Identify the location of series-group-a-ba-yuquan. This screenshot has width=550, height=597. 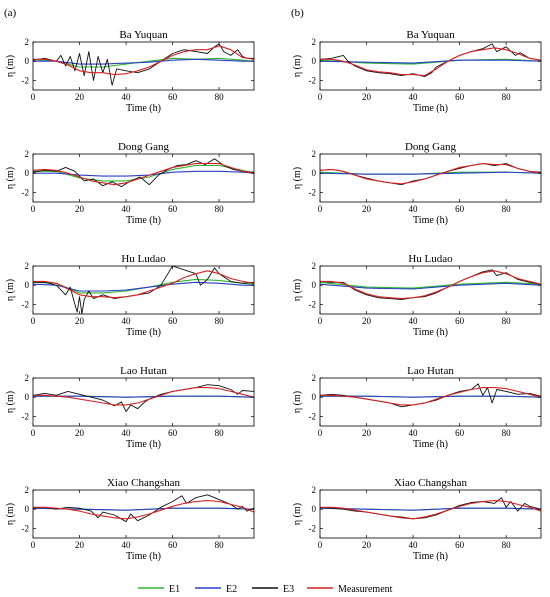
(143, 64).